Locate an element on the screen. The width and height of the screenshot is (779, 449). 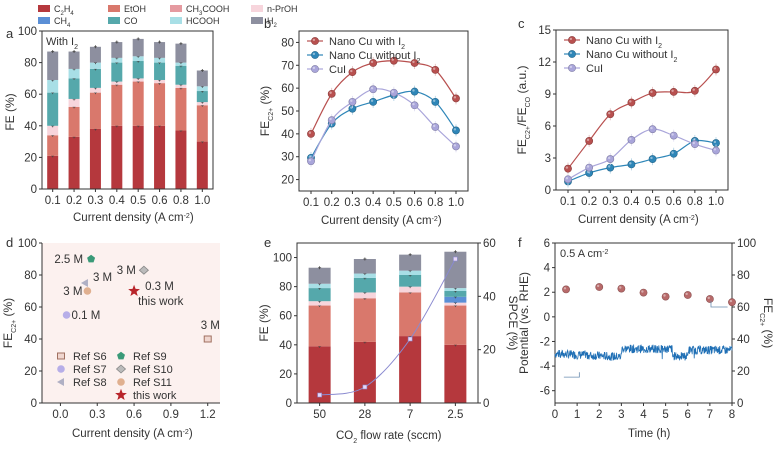
data-point-2-6-highlight is located at coordinates (693, 143).